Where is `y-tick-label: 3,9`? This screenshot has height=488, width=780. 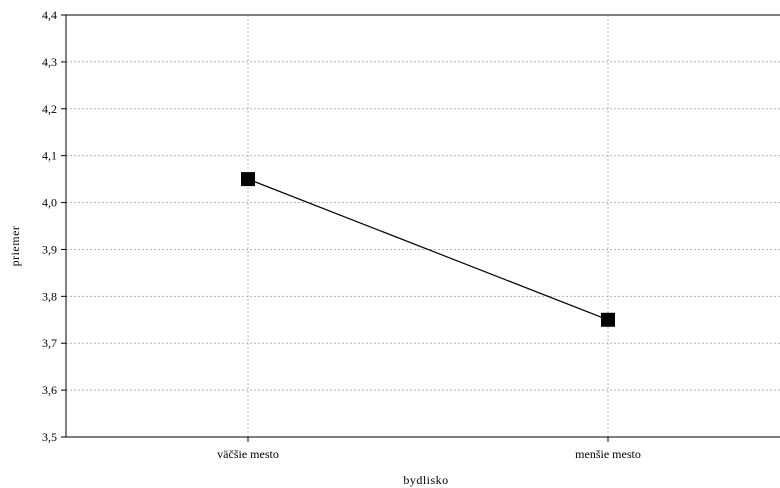
y-tick-label: 3,9 is located at coordinates (49, 249).